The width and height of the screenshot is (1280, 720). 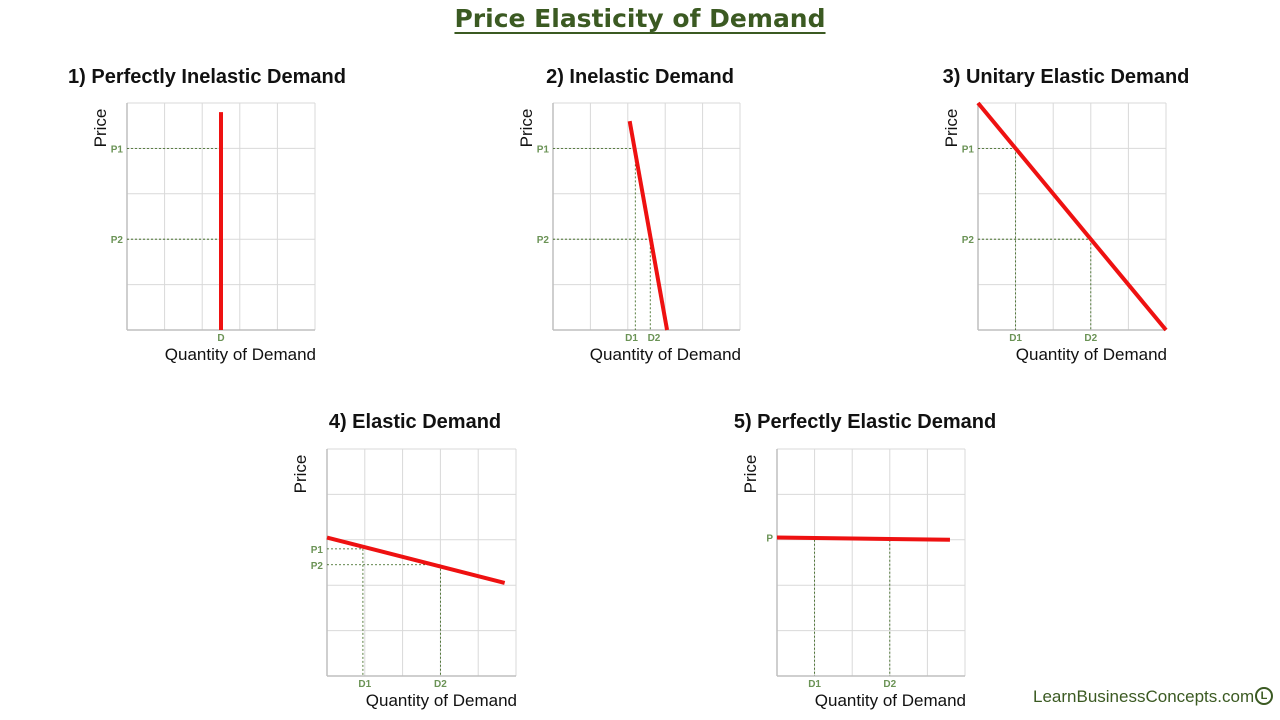 What do you see at coordinates (640, 18) in the screenshot?
I see `page-title: Price Elasticity of Demand` at bounding box center [640, 18].